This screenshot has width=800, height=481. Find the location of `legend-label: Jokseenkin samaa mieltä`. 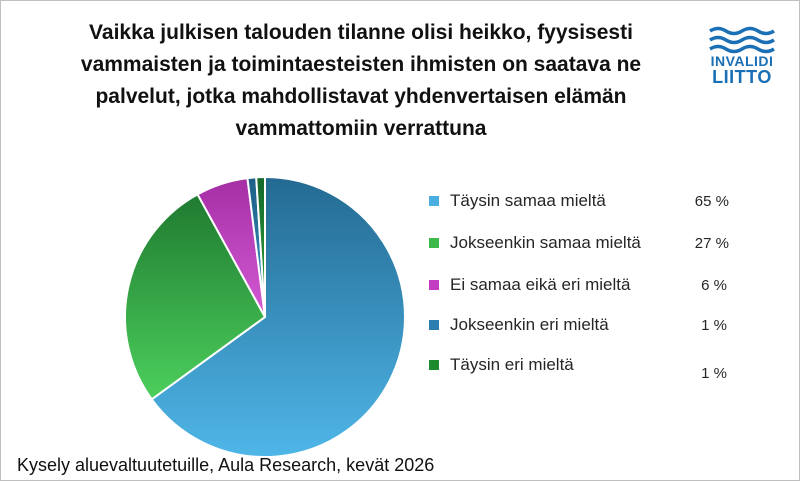

legend-label: Jokseenkin samaa mieltä is located at coordinates (545, 242).